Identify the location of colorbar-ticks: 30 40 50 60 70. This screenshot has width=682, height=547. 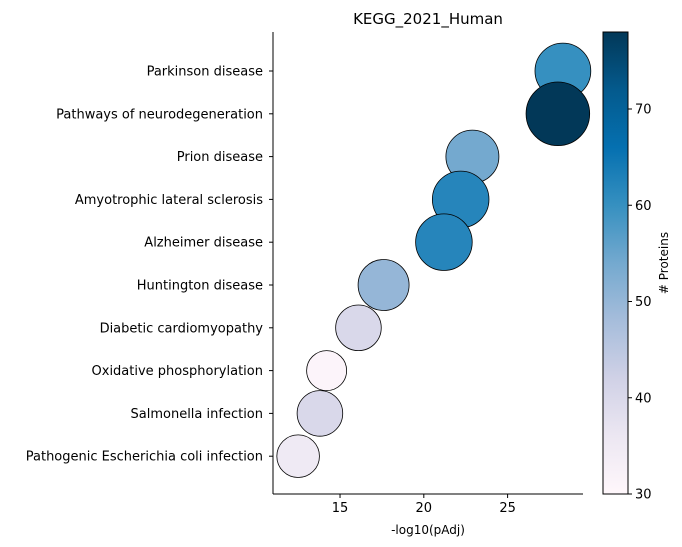
(640, 303).